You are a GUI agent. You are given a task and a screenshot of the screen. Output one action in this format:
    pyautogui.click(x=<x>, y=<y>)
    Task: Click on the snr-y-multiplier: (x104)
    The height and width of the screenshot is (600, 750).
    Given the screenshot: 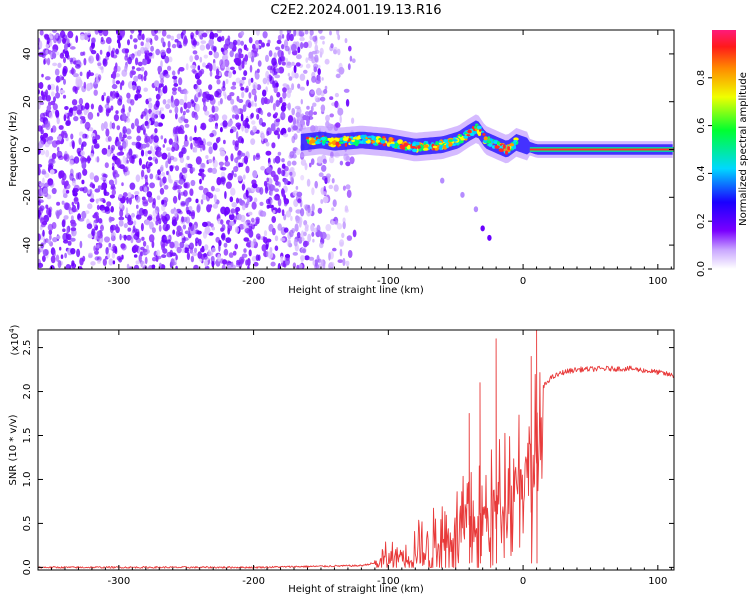 What is the action you would take?
    pyautogui.click(x=14, y=339)
    